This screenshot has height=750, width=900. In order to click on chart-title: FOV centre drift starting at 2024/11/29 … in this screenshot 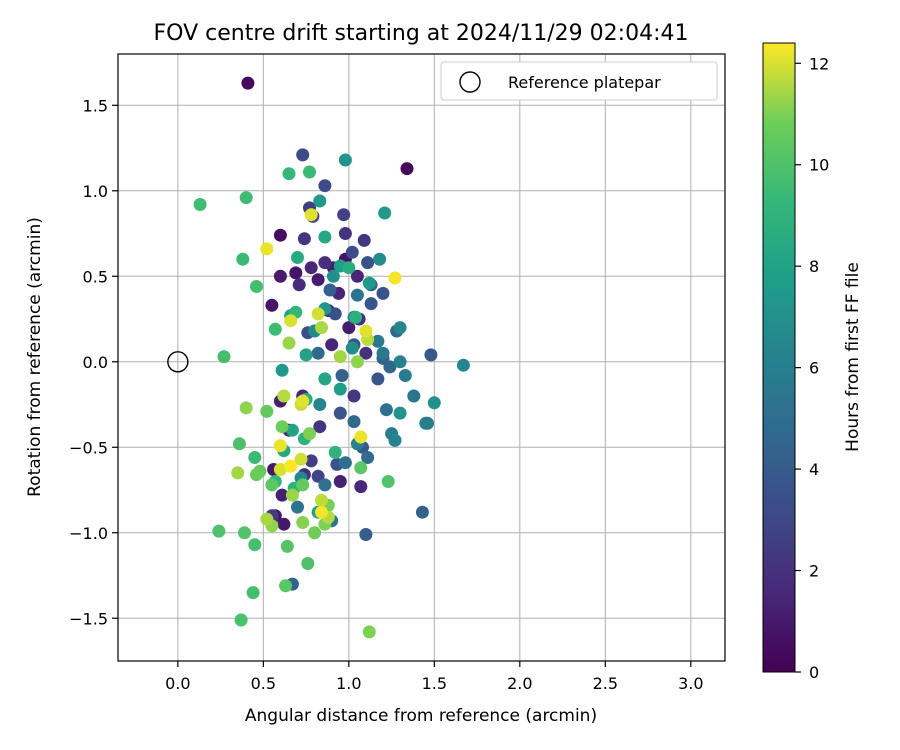, I will do `click(421, 33)`.